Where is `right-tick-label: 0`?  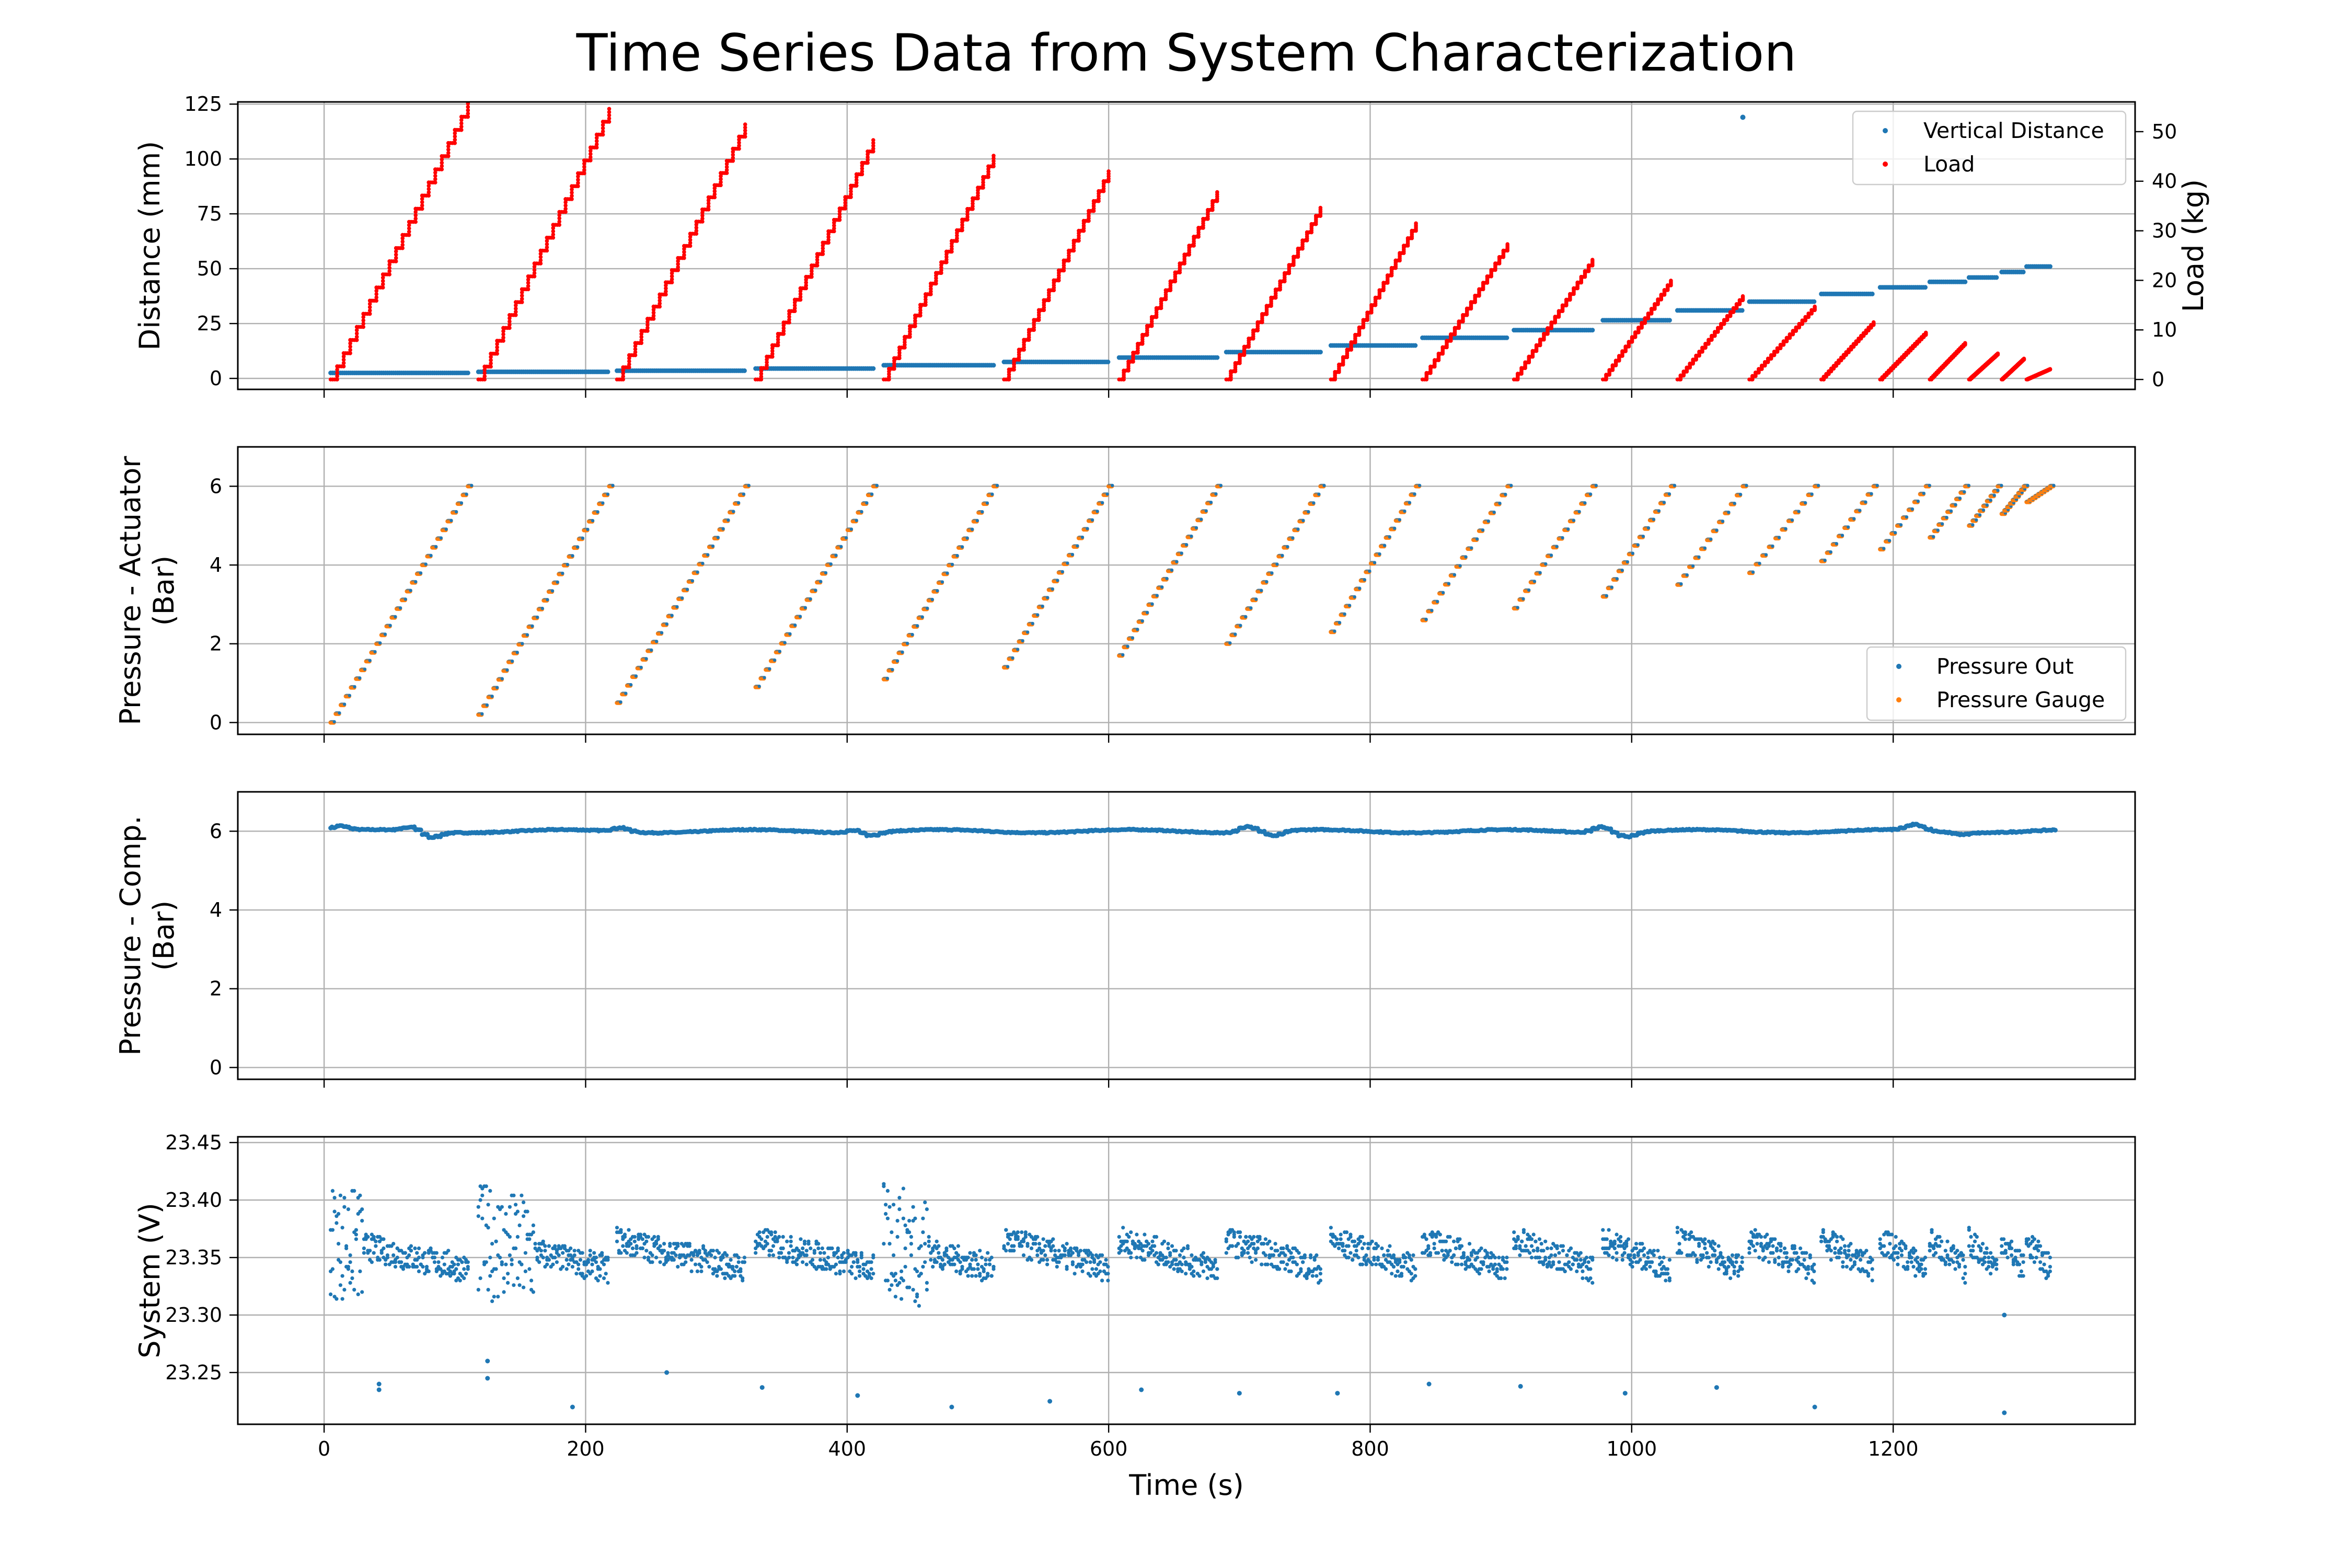
right-tick-label: 0 is located at coordinates (2158, 379).